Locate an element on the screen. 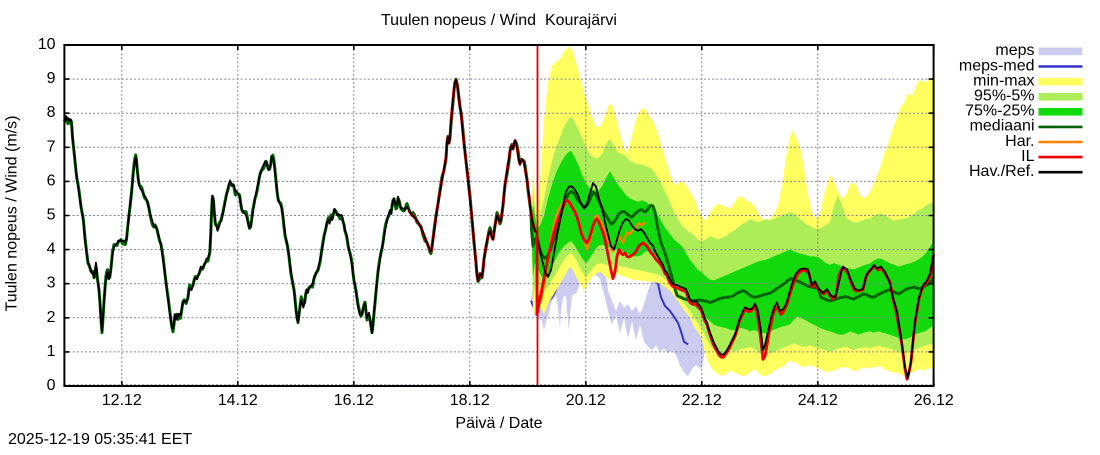 This screenshot has width=1100, height=455. svg-text: 8 is located at coordinates (51, 112).